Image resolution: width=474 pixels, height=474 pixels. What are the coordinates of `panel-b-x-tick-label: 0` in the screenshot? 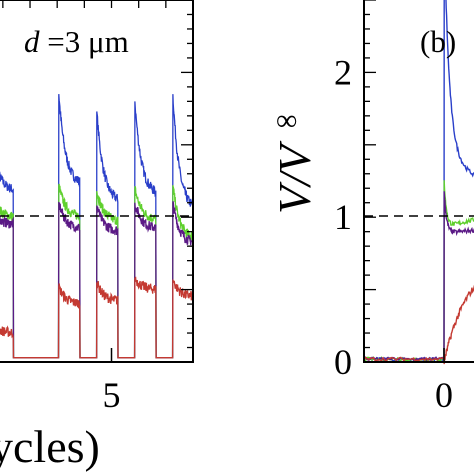 It's located at (444, 395).